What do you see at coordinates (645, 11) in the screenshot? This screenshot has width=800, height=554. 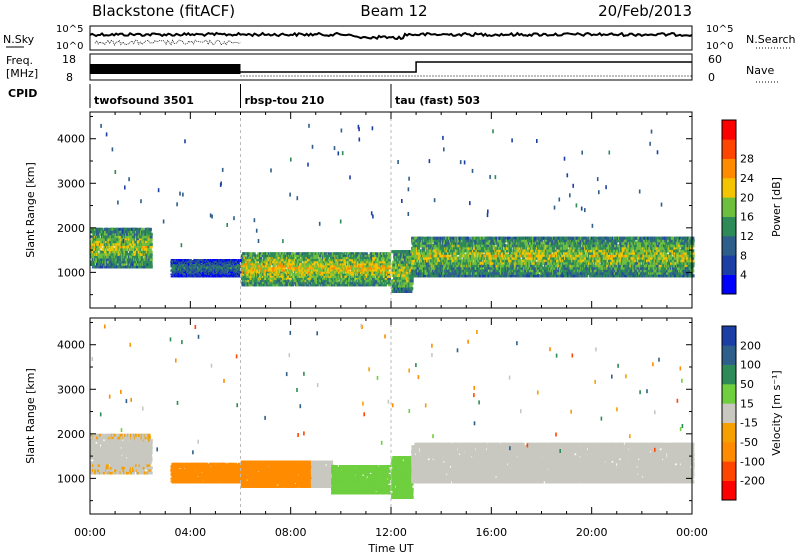 I see `date-title: 20/Feb/2013` at bounding box center [645, 11].